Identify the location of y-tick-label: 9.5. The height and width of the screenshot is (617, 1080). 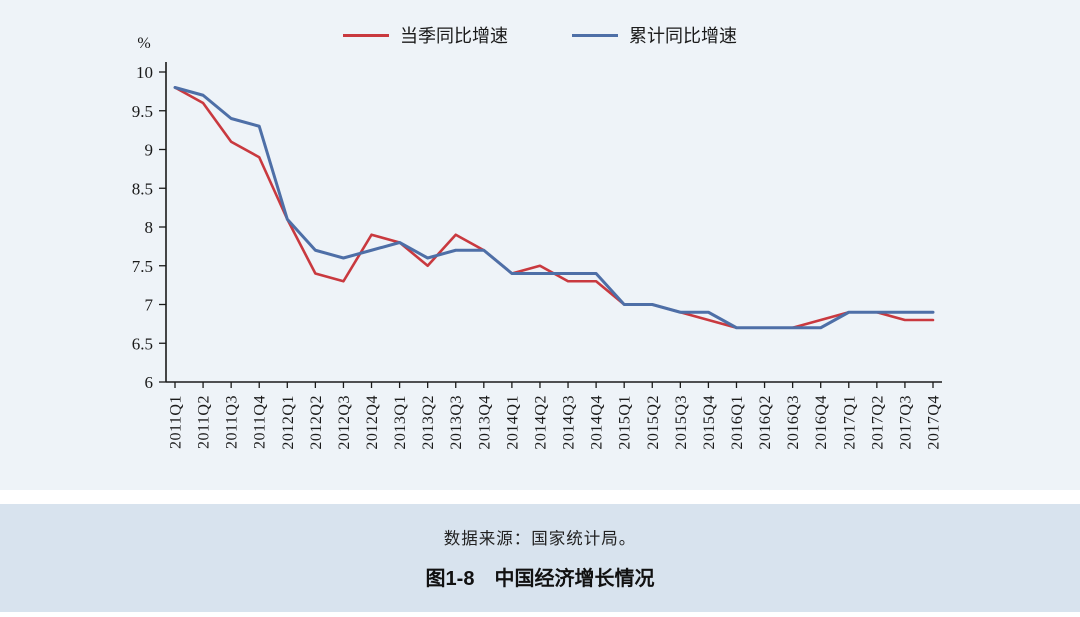
(142, 111).